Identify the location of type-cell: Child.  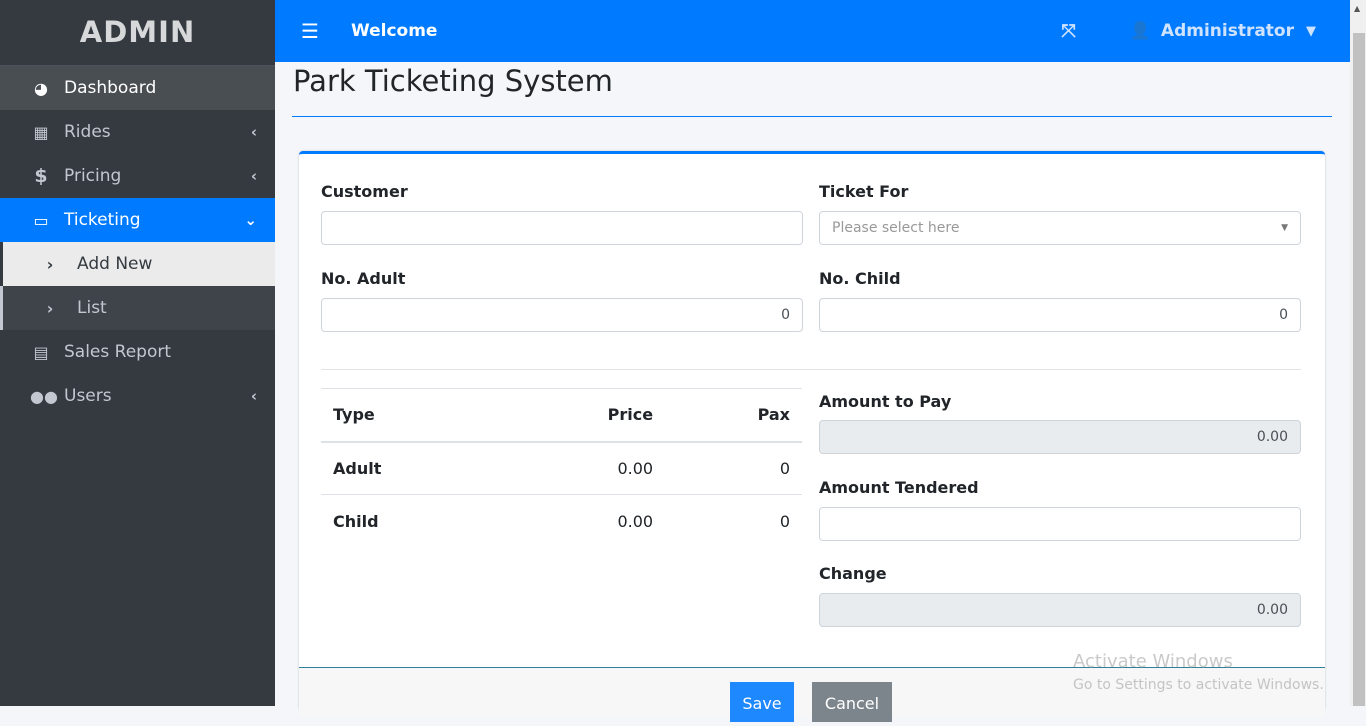
(409, 521).